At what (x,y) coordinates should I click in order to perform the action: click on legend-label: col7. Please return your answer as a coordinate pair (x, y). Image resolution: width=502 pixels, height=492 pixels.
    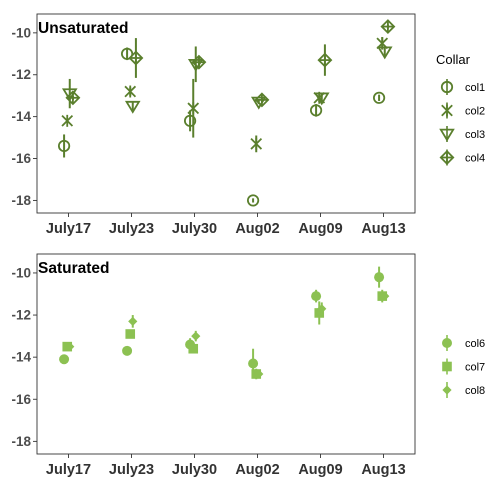
    Looking at the image, I should click on (475, 368).